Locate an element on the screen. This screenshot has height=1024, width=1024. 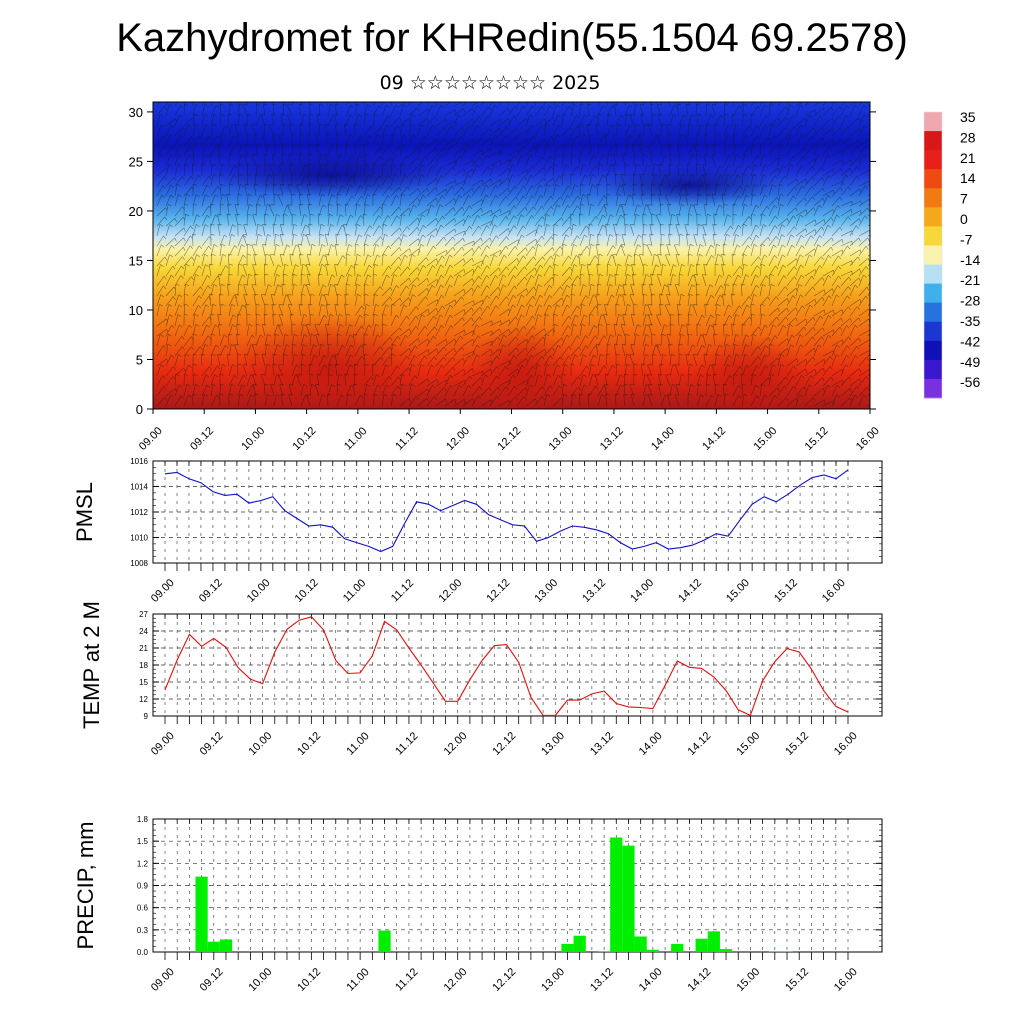
heat-xtick-label: 15.00 is located at coordinates (765, 439).